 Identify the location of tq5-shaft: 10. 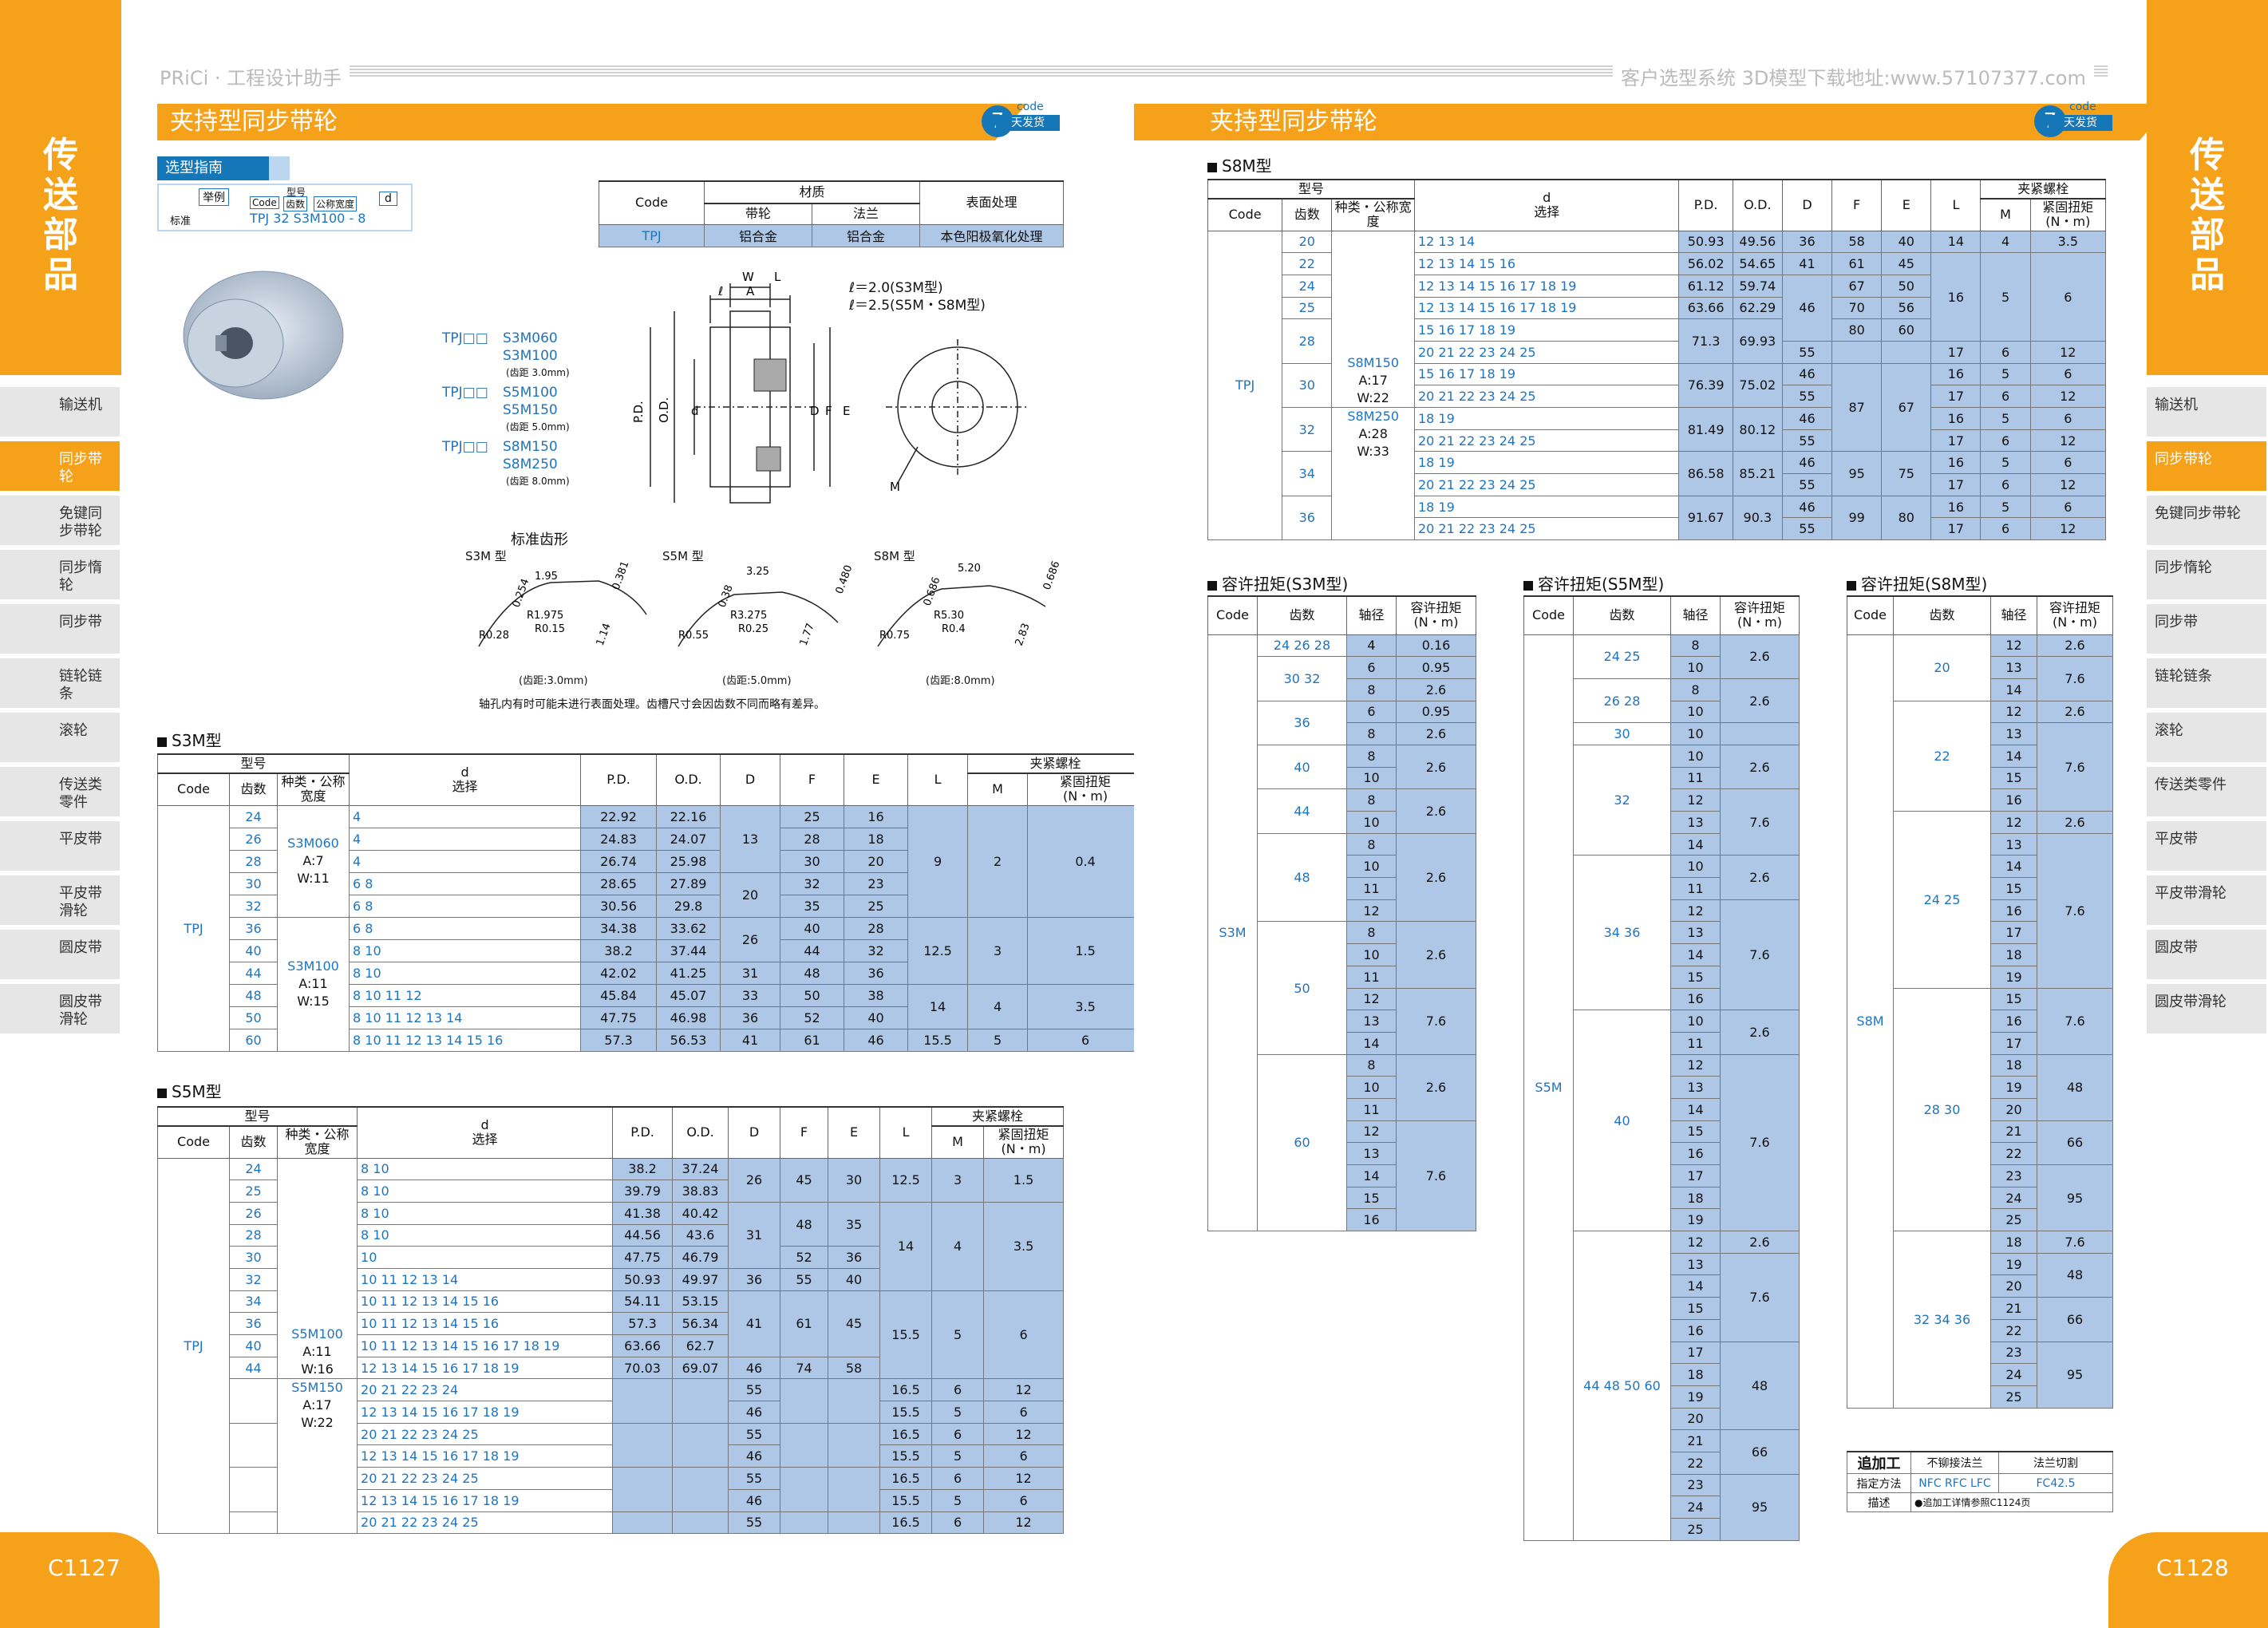
(1695, 712).